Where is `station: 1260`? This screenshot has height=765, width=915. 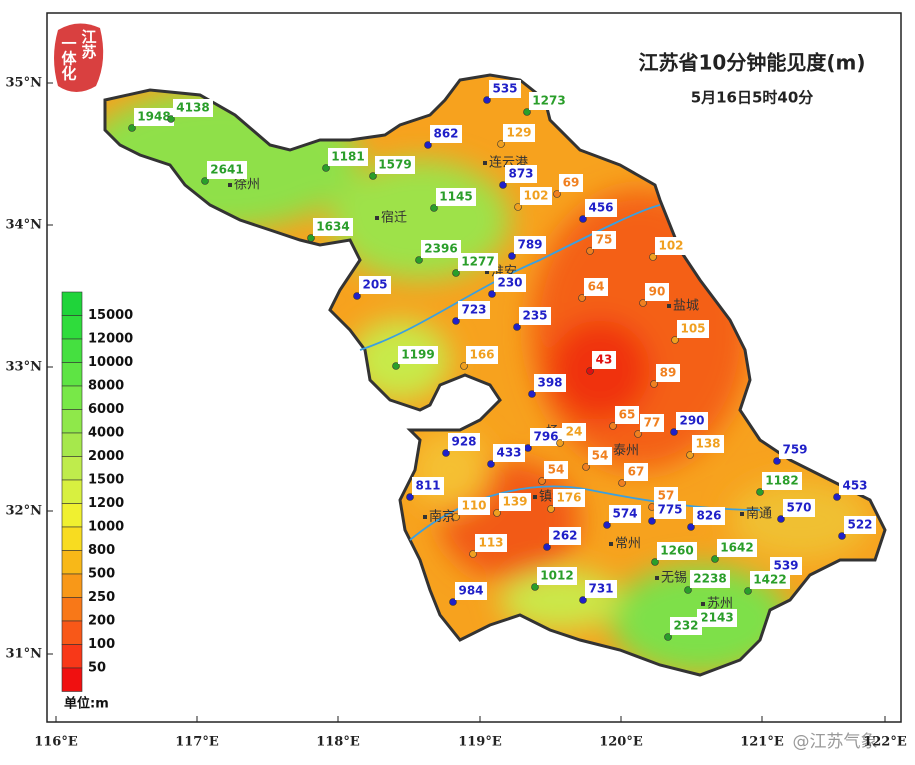 station: 1260 is located at coordinates (674, 554).